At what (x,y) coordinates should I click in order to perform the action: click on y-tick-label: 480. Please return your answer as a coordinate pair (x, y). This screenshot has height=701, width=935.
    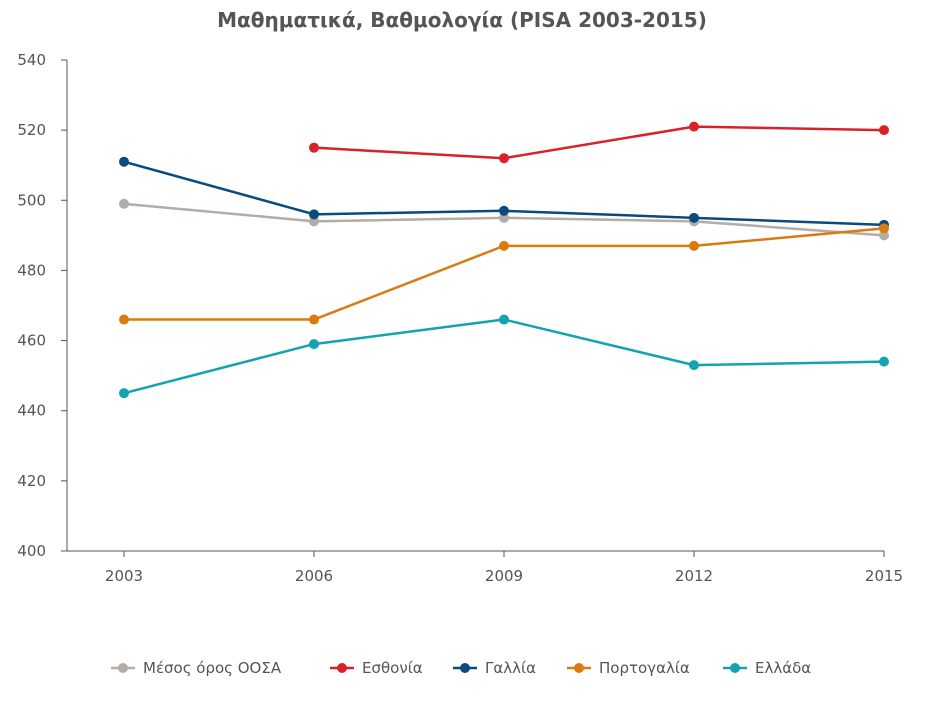
    Looking at the image, I should click on (31, 270).